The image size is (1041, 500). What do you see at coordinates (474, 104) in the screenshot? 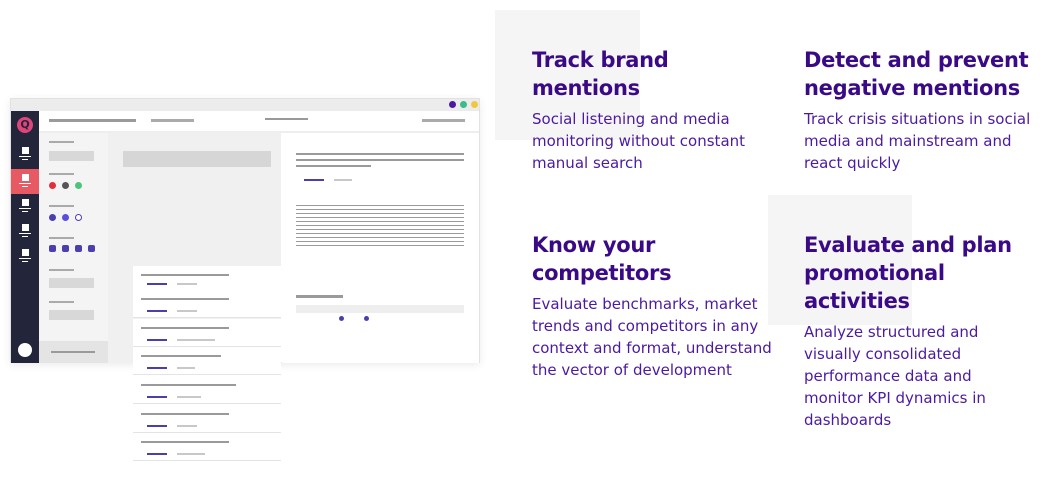
I see `window-dot-yellow` at bounding box center [474, 104].